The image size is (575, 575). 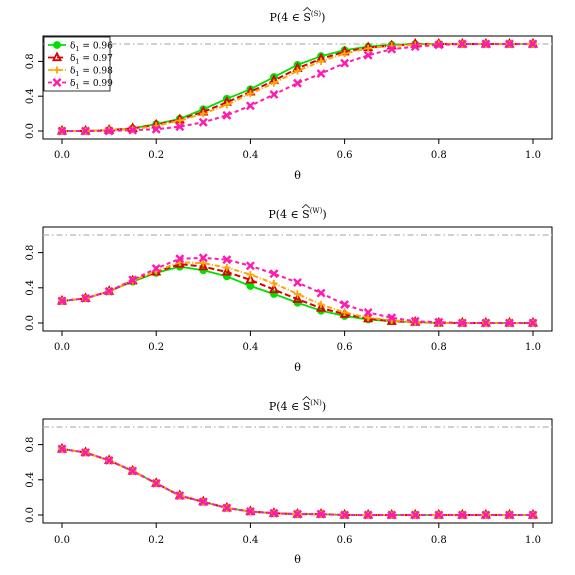 What do you see at coordinates (316, 403) in the screenshot?
I see `panel-title-sup: (N)` at bounding box center [316, 403].